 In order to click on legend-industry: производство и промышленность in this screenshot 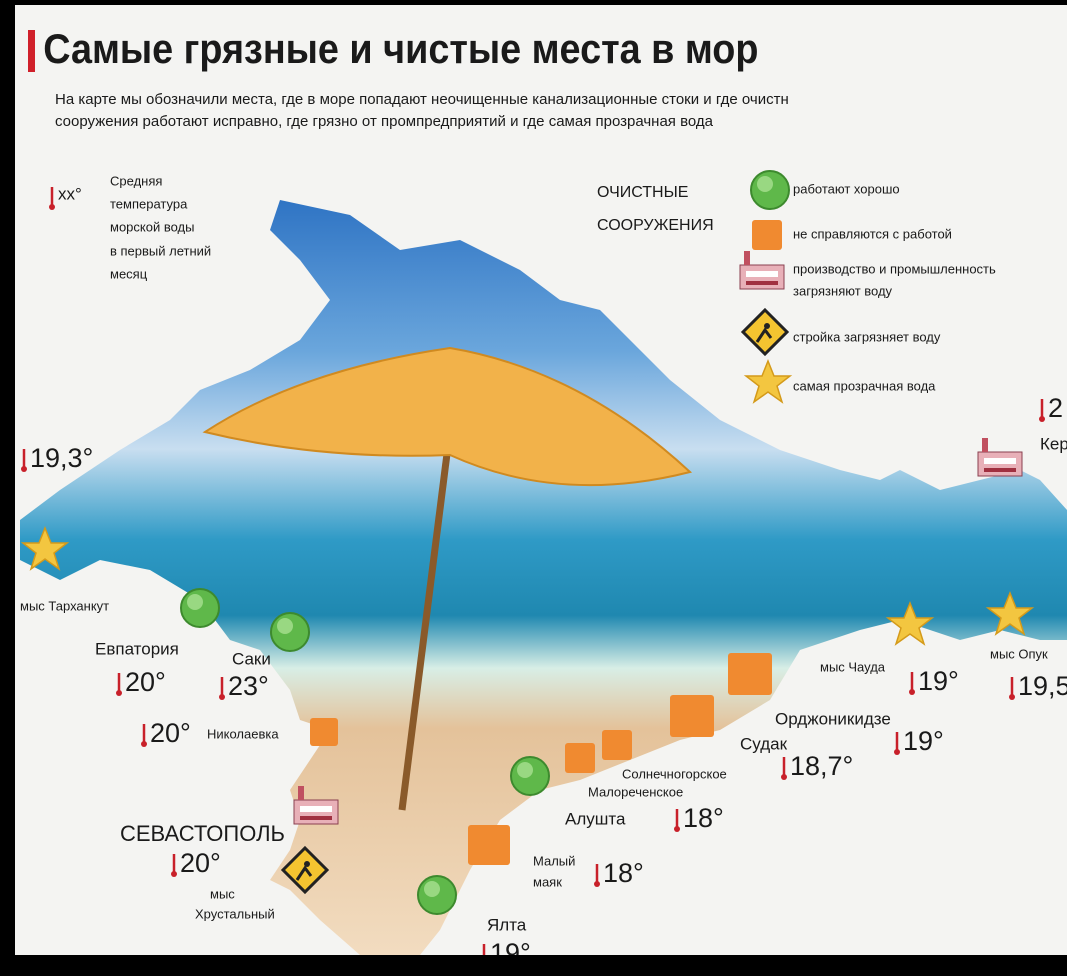, I will do `click(894, 268)`.